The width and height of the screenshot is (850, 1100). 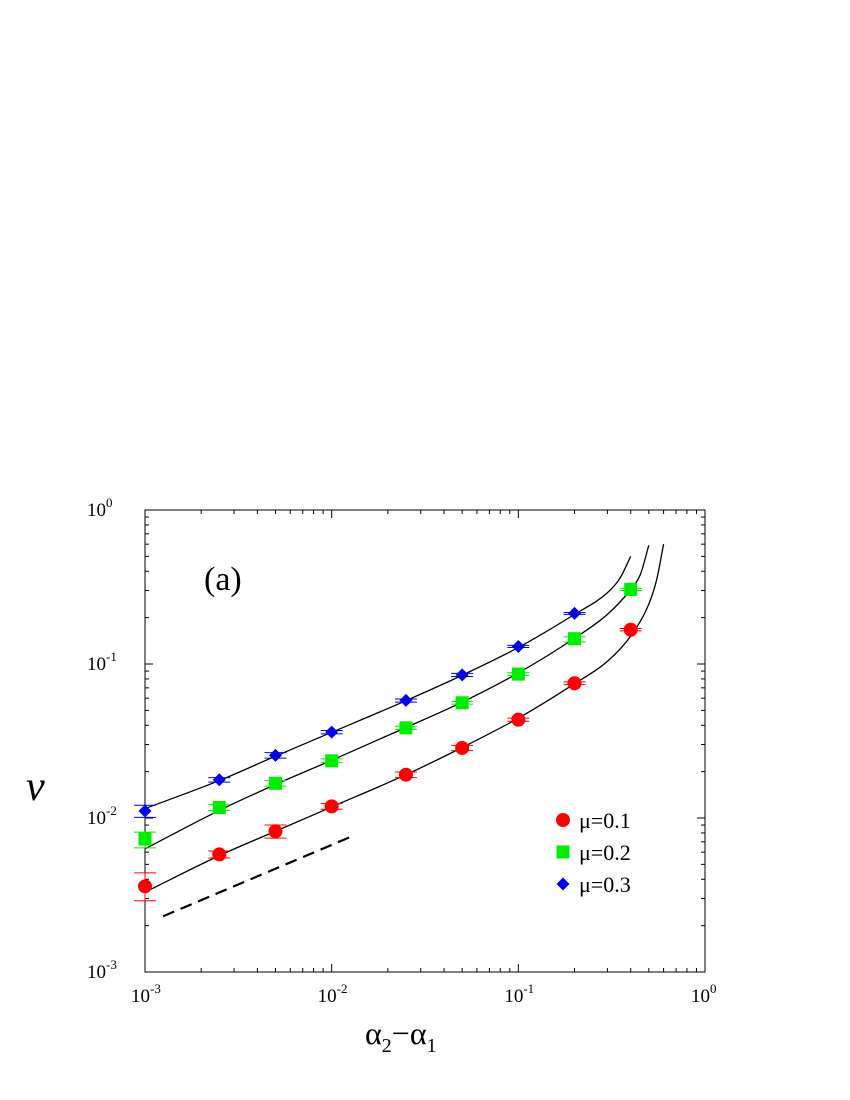 I want to click on x-axis-label-minus: −, so click(x=401, y=1033).